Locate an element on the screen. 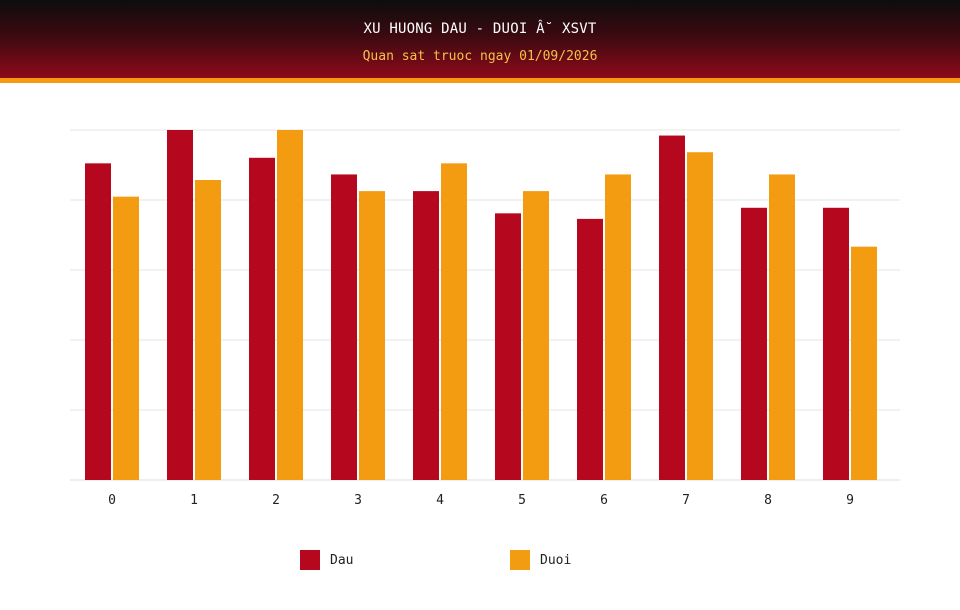 This screenshot has width=960, height=610. legend-swatch-dau is located at coordinates (310, 560).